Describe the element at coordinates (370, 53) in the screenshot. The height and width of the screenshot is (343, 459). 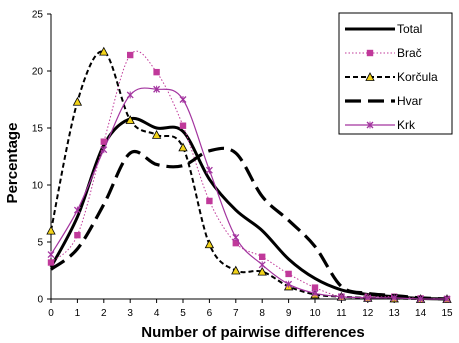
I see `legend-marker-brac` at that location.